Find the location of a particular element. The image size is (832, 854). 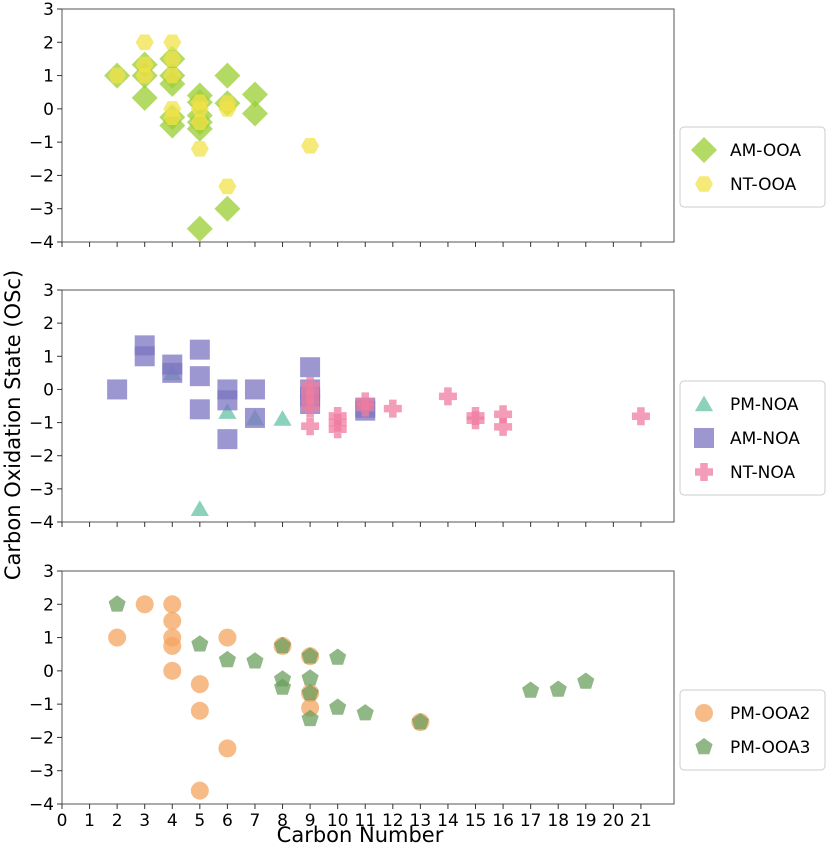

x-tick-label: 1 is located at coordinates (89, 821).